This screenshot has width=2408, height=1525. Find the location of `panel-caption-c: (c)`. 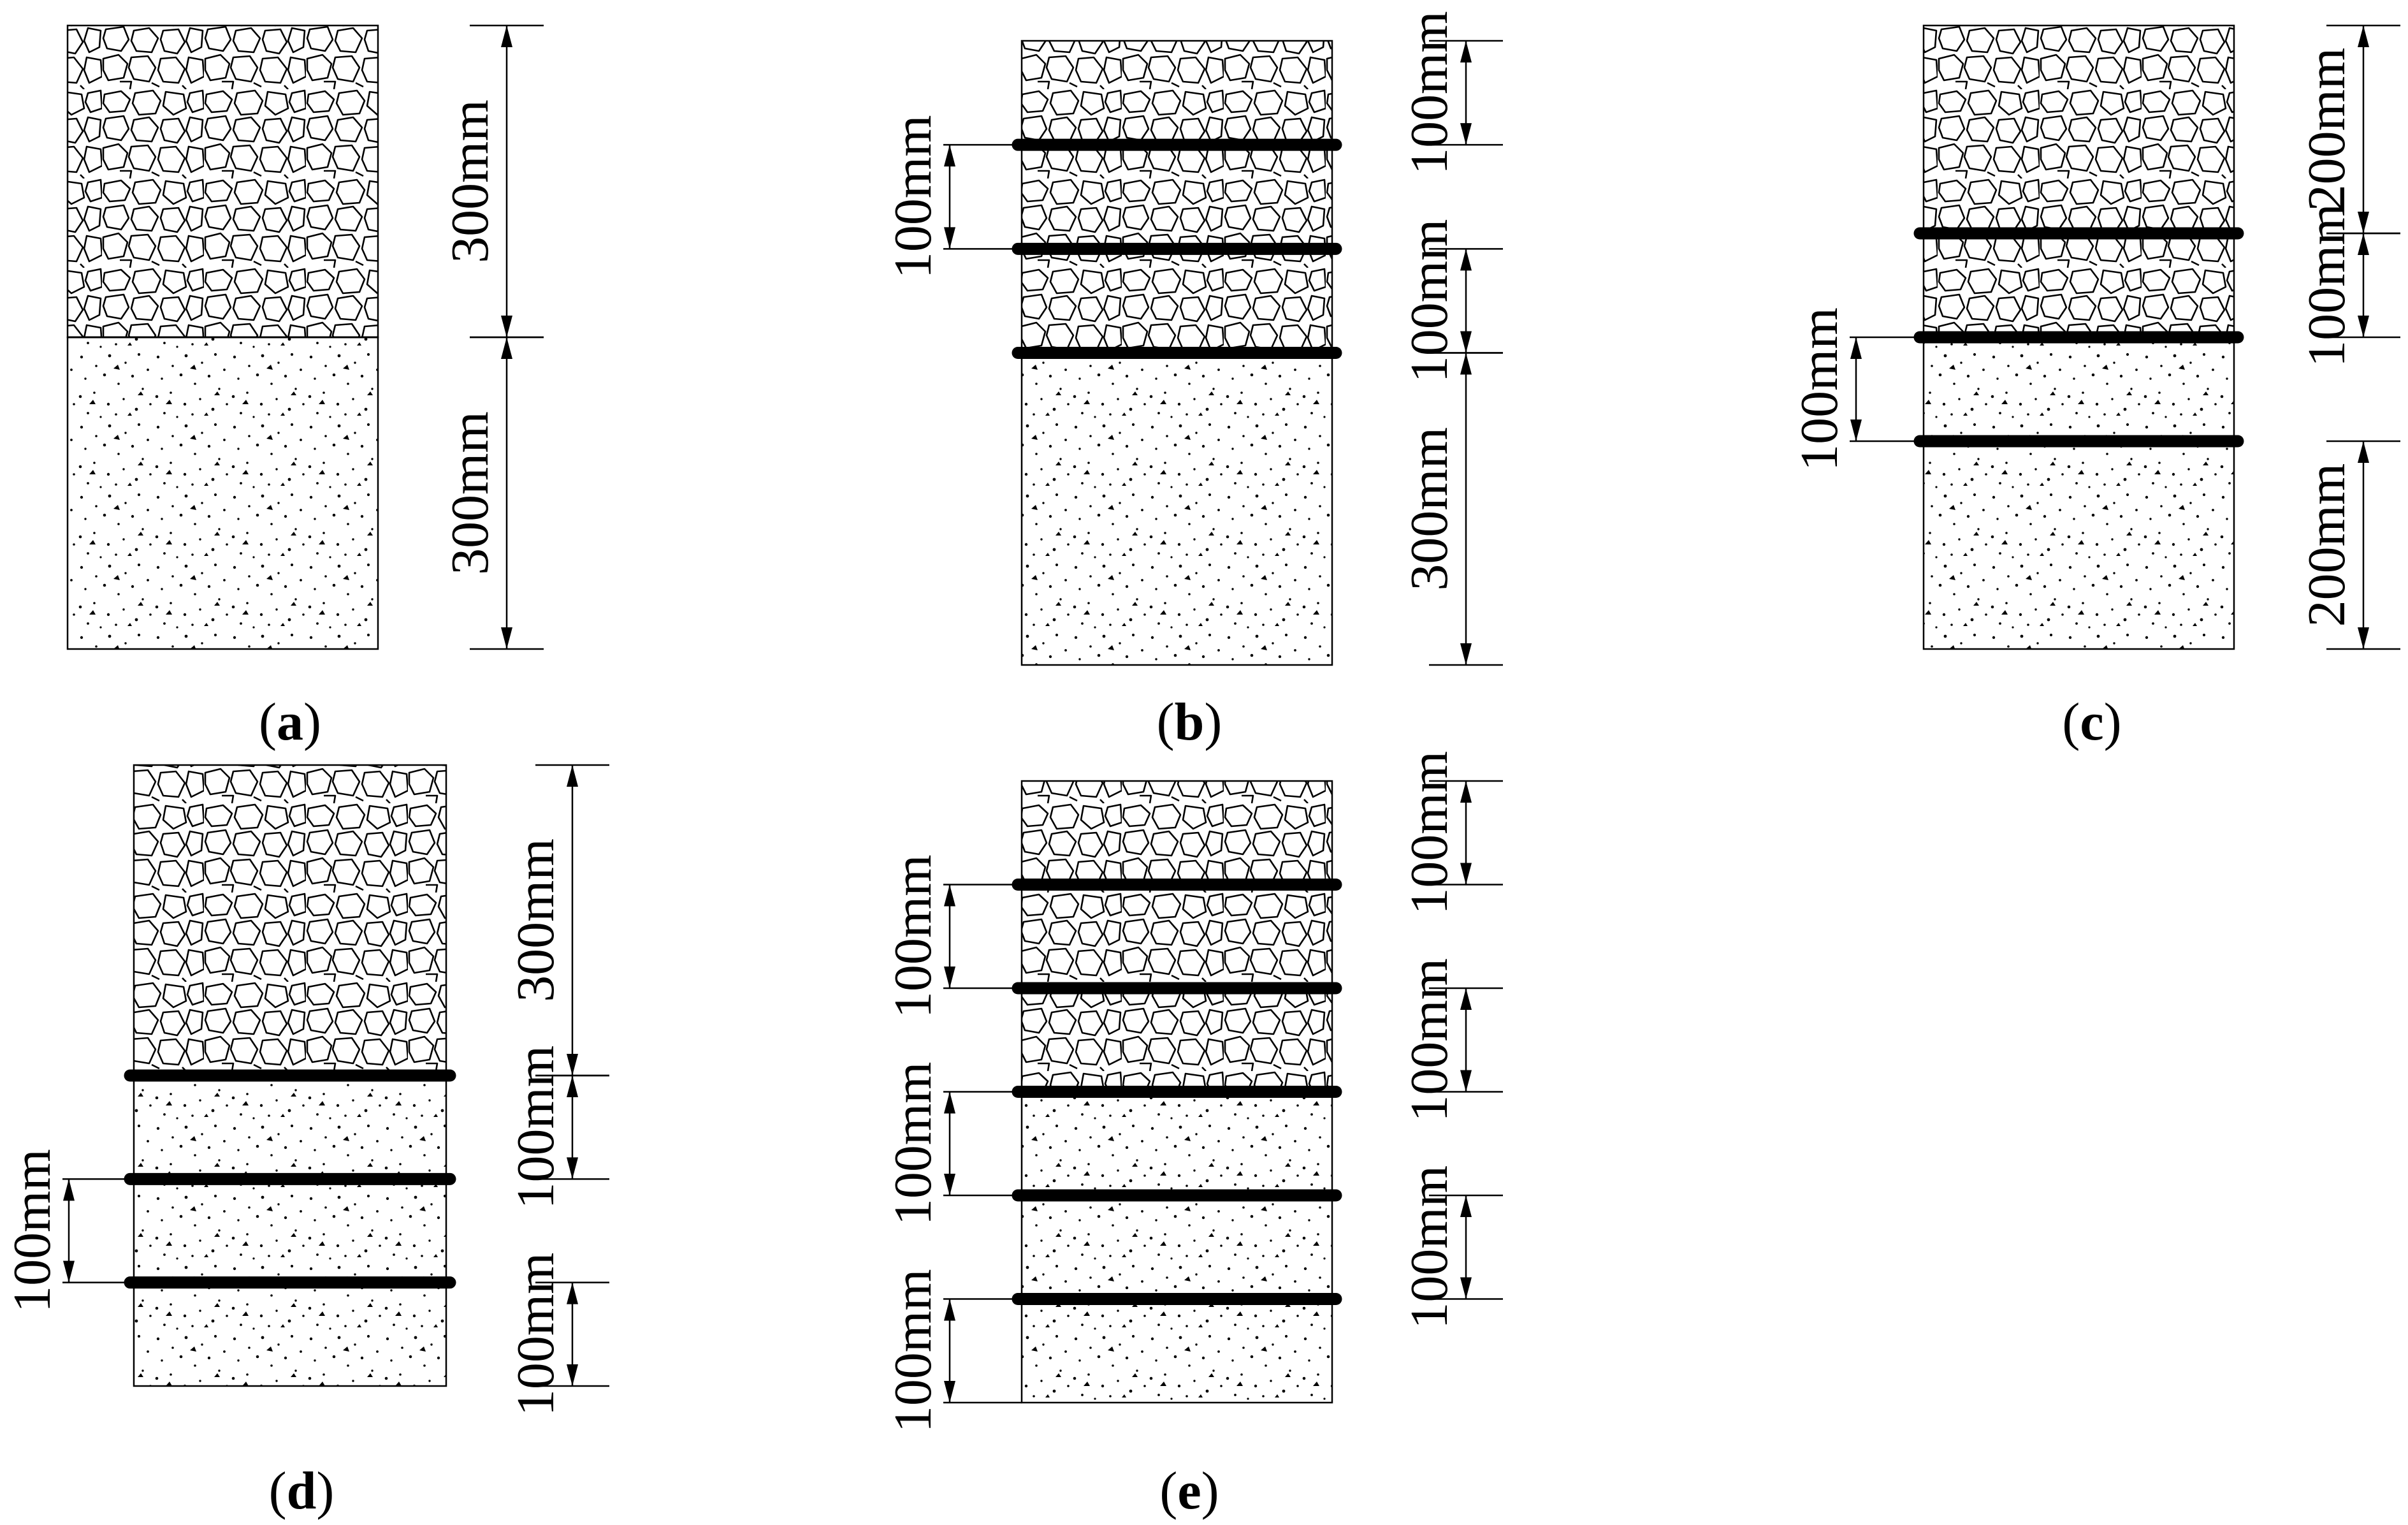

panel-caption-c: (c) is located at coordinates (2091, 722).